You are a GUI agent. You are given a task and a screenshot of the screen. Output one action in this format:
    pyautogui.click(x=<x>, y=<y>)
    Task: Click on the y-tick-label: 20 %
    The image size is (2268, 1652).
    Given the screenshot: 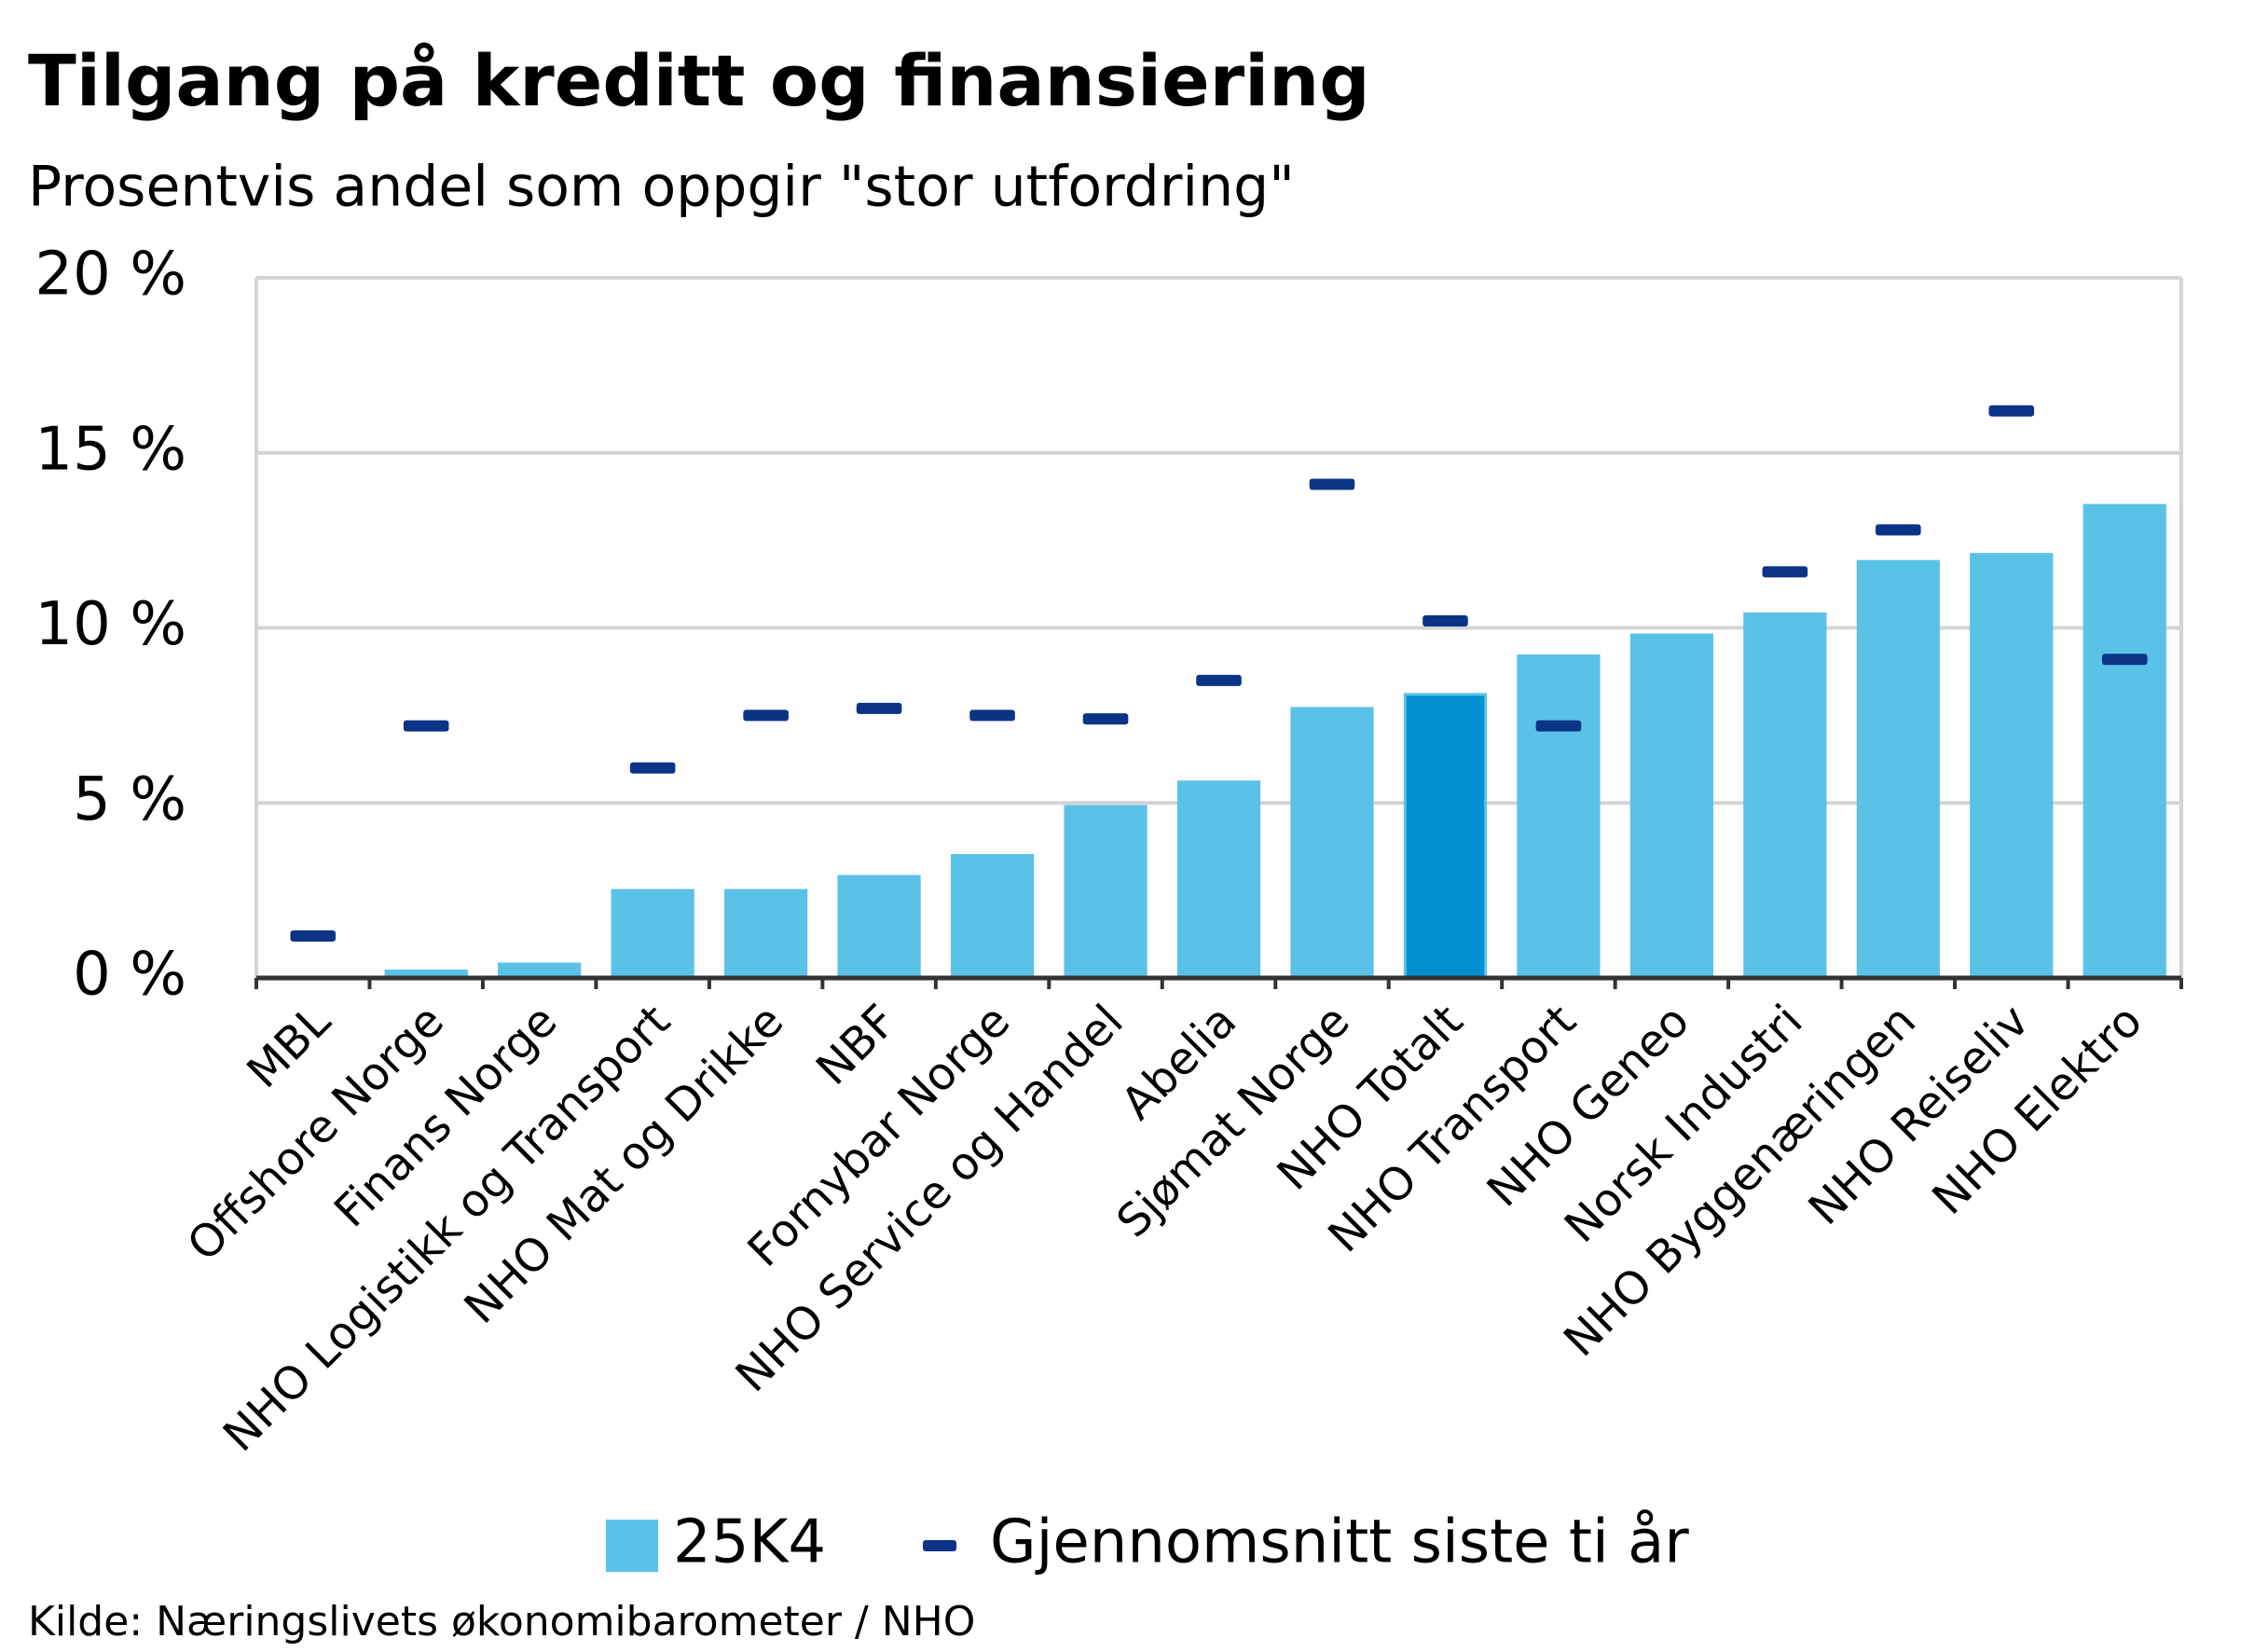 What is the action you would take?
    pyautogui.click(x=110, y=276)
    